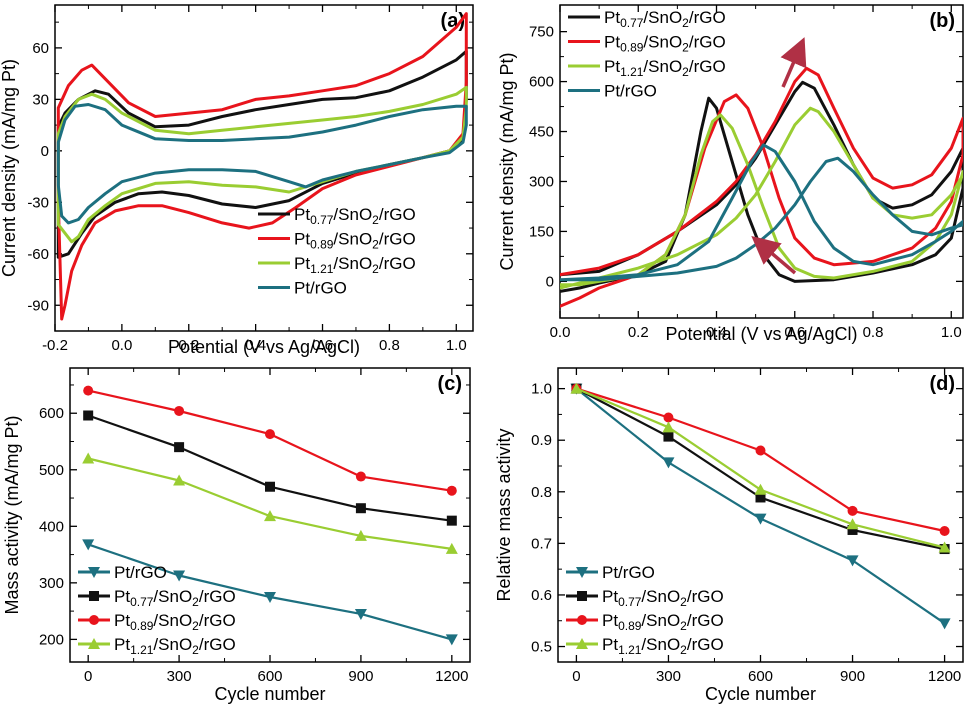  Describe the element at coordinates (38, 254) in the screenshot. I see `y-tick-label: -60` at that location.